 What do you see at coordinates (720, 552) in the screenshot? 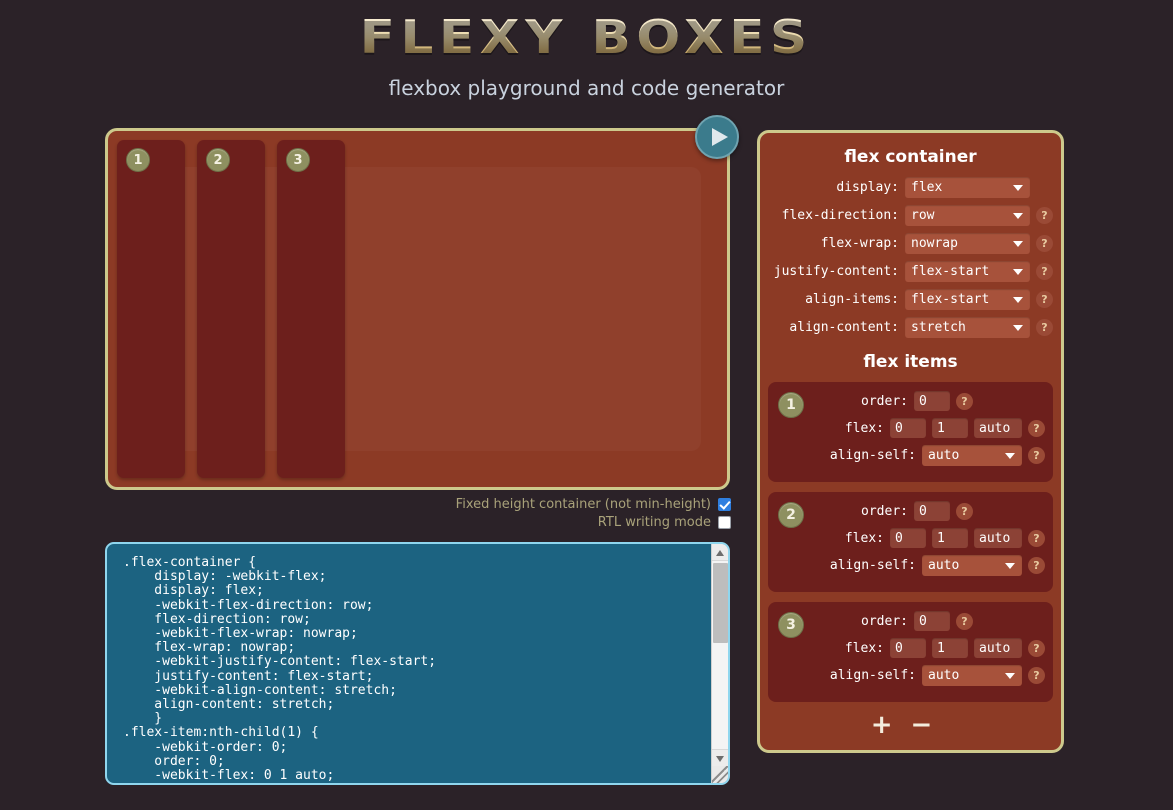
I see `scroll-up-arrow-icon` at bounding box center [720, 552].